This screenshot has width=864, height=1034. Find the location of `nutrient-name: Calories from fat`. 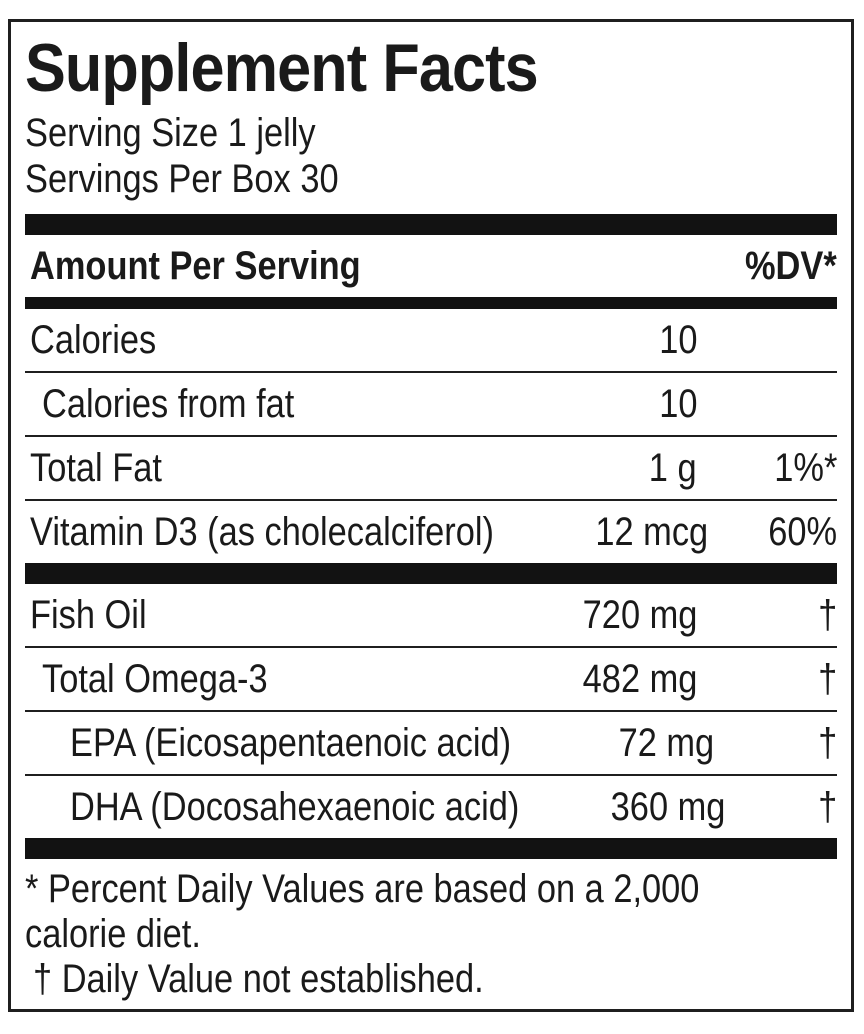

nutrient-name: Calories from fat is located at coordinates (168, 403).